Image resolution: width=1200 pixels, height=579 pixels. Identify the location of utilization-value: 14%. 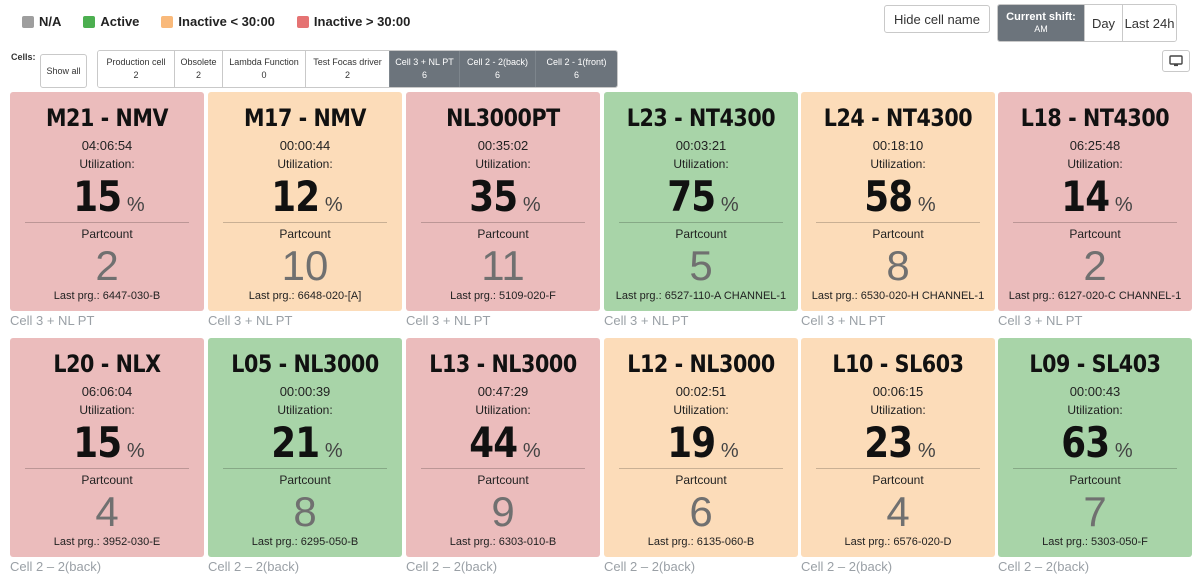
(1095, 197).